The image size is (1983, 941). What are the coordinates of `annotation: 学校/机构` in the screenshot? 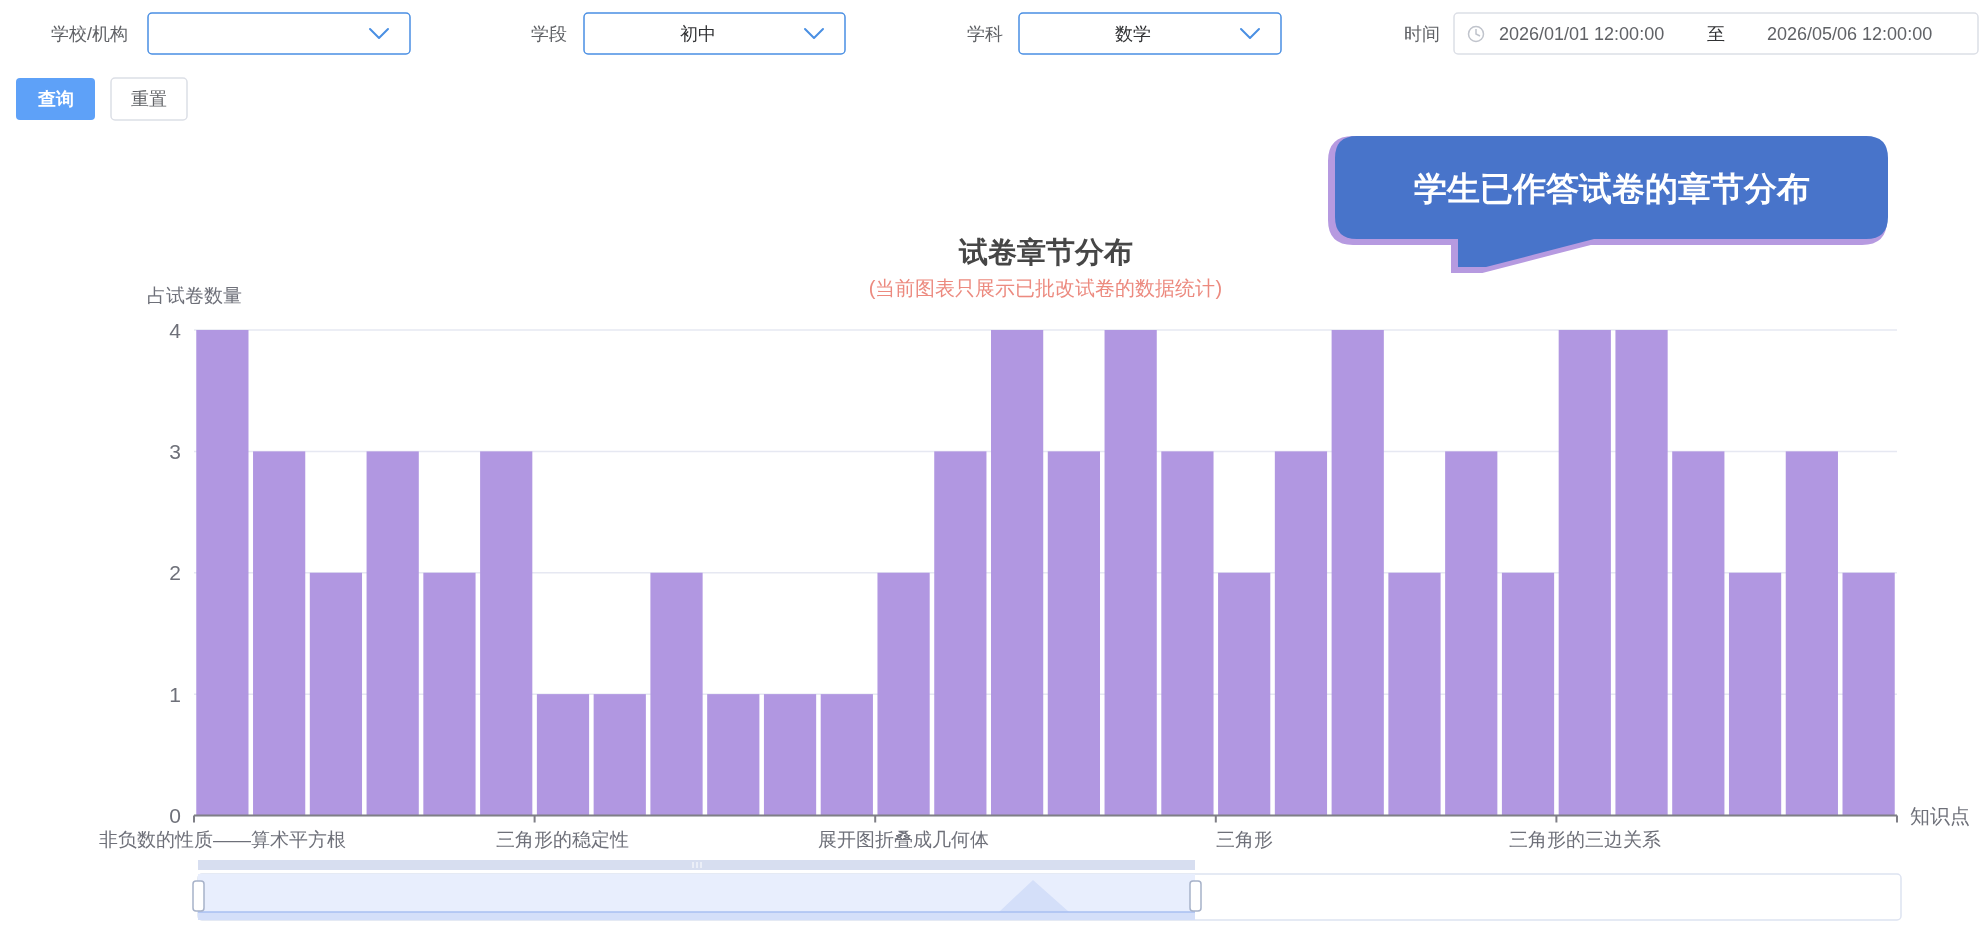 It's located at (89, 34).